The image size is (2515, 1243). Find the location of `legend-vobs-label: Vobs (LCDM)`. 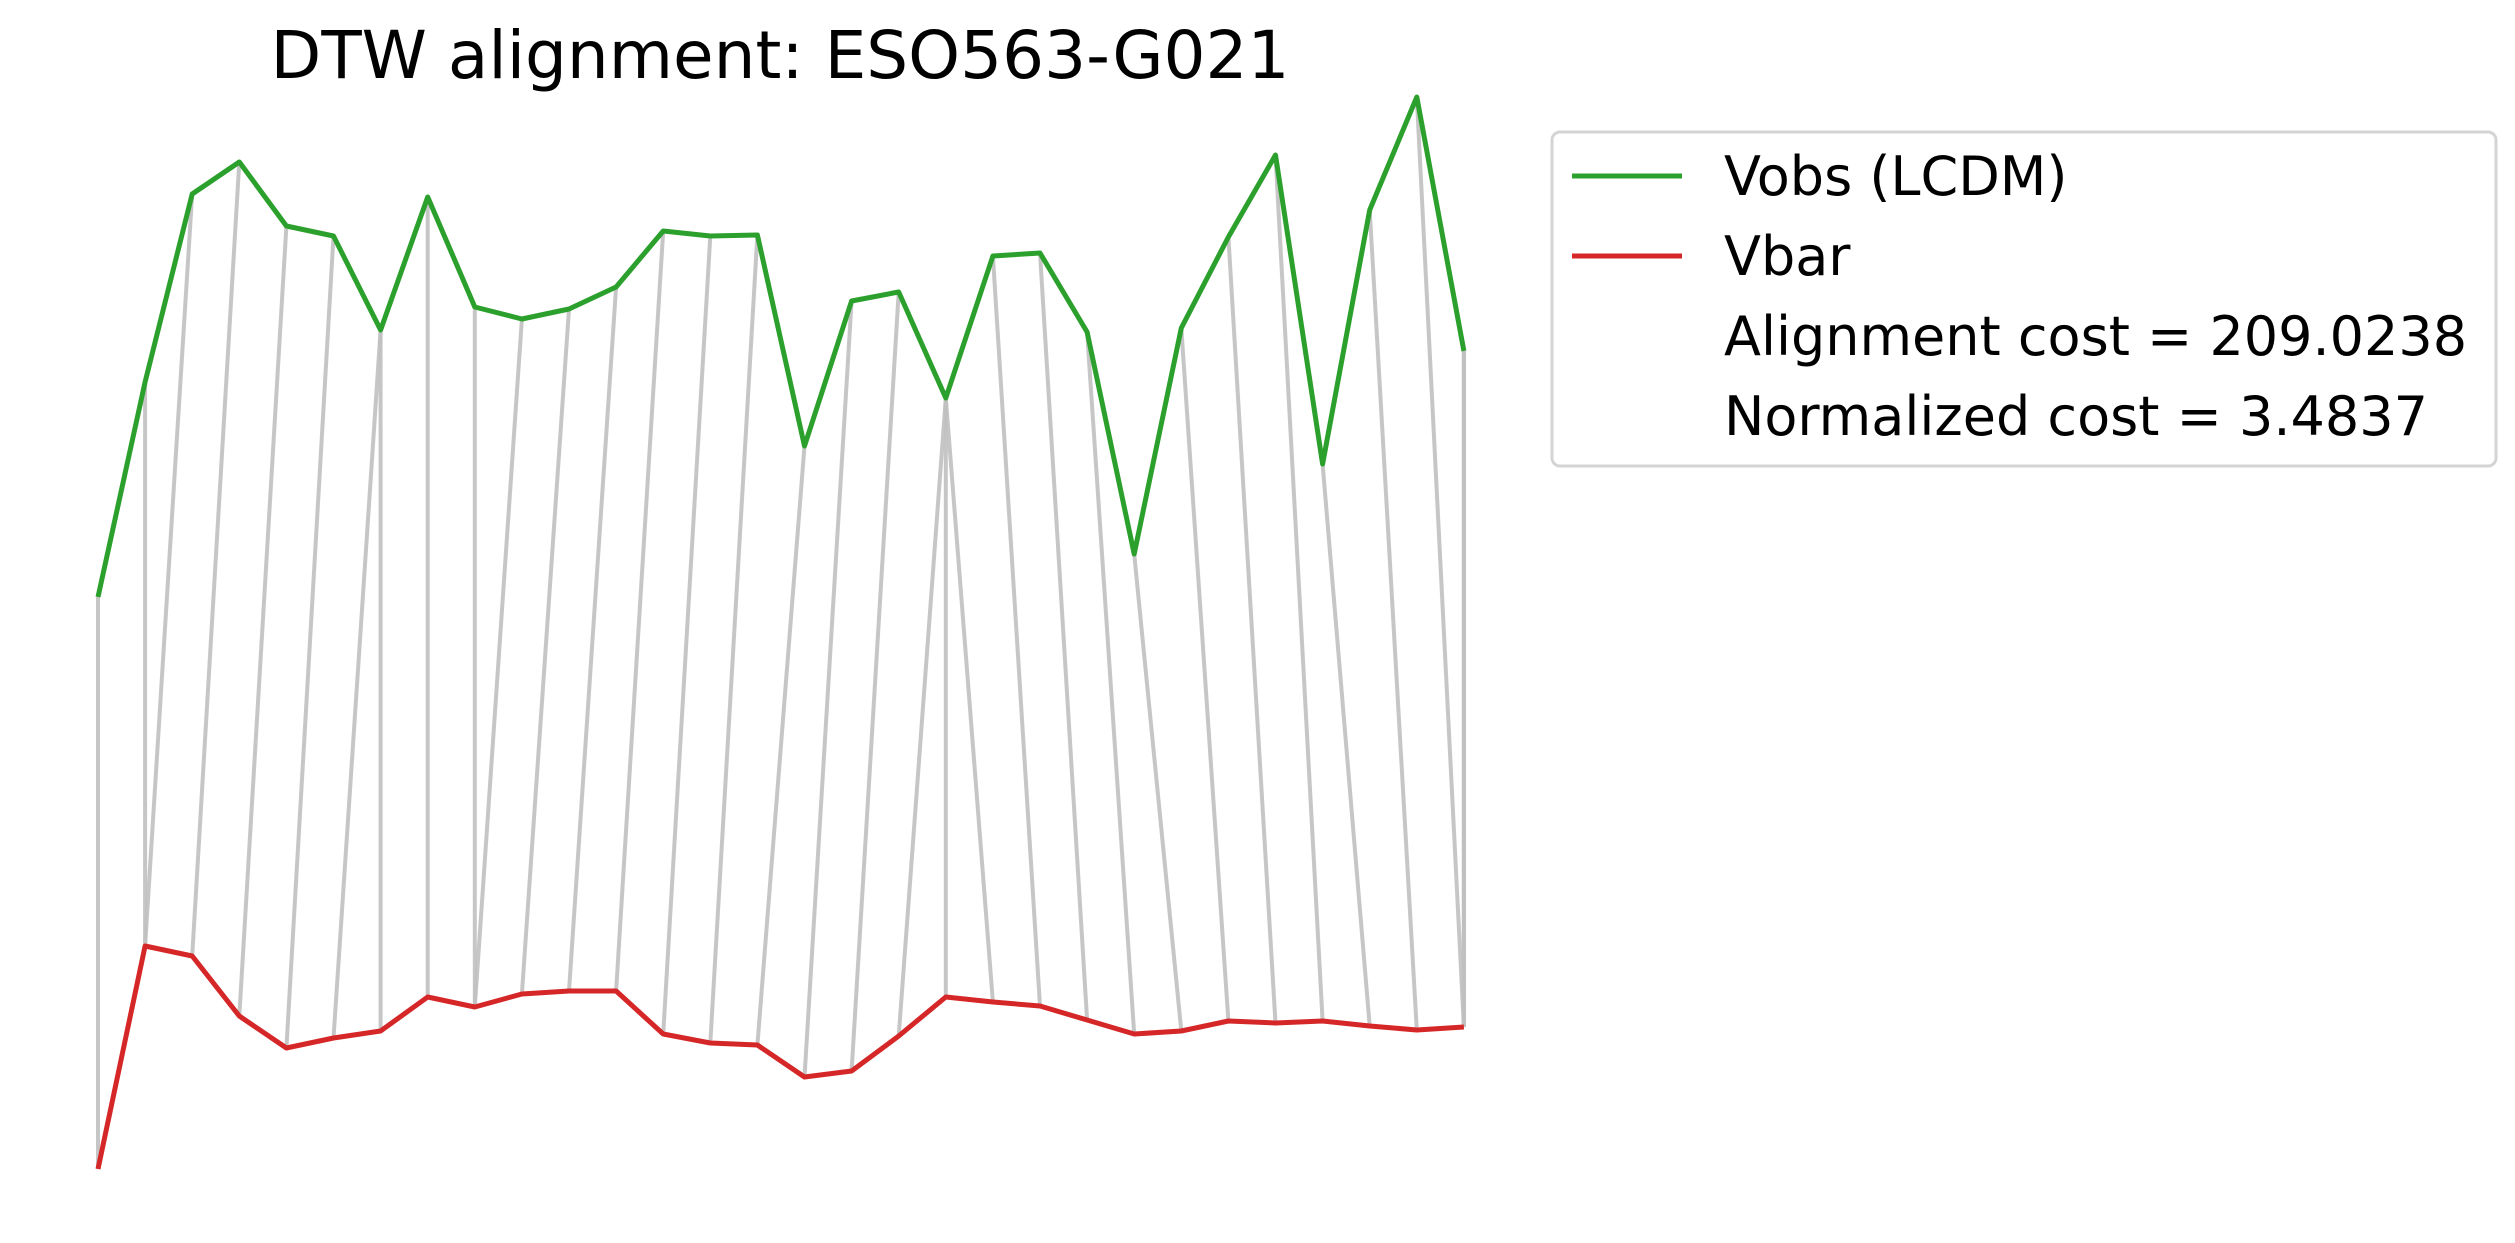

legend-vobs-label: Vobs (LCDM) is located at coordinates (1895, 176).